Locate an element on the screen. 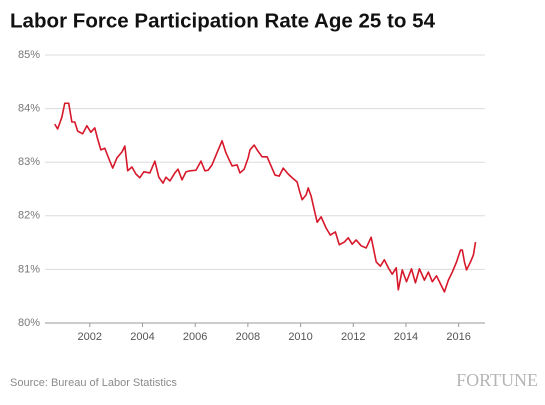 The image size is (545, 405). brand-logo: FORTUNE is located at coordinates (497, 380).